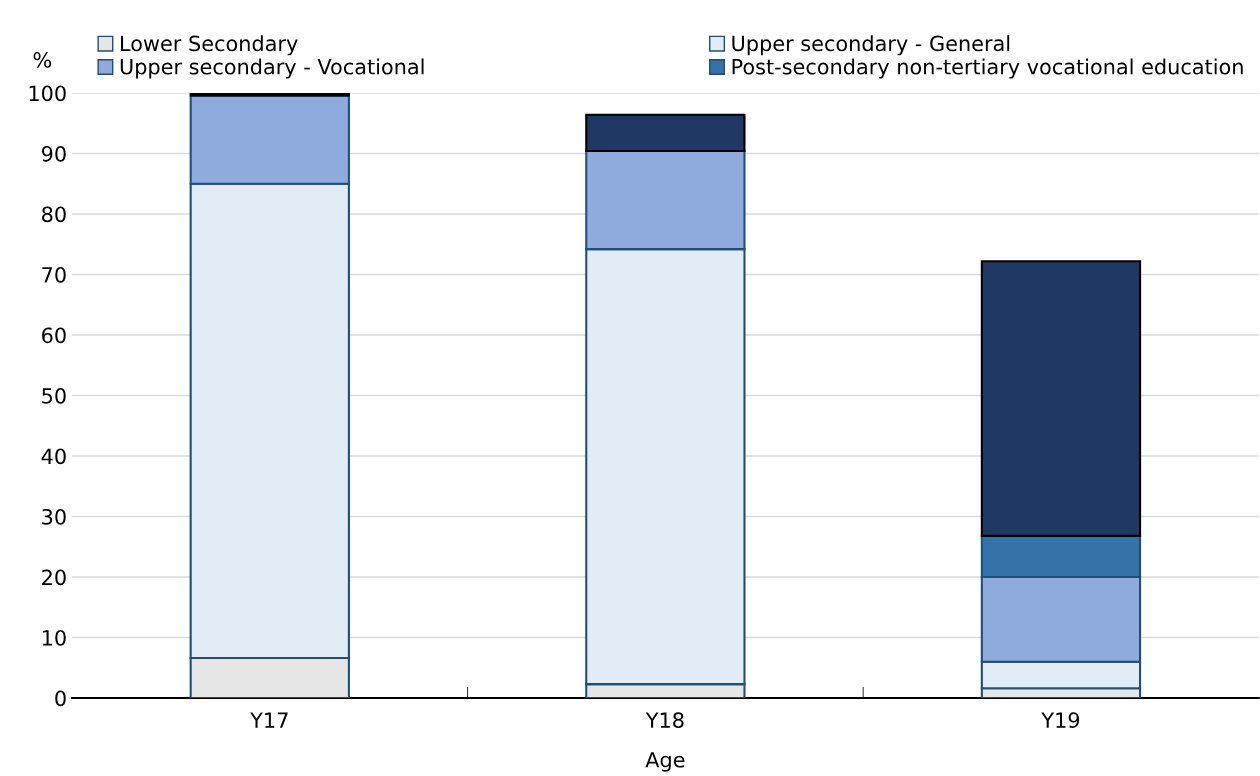  What do you see at coordinates (54, 637) in the screenshot?
I see `y-tick-label: 10` at bounding box center [54, 637].